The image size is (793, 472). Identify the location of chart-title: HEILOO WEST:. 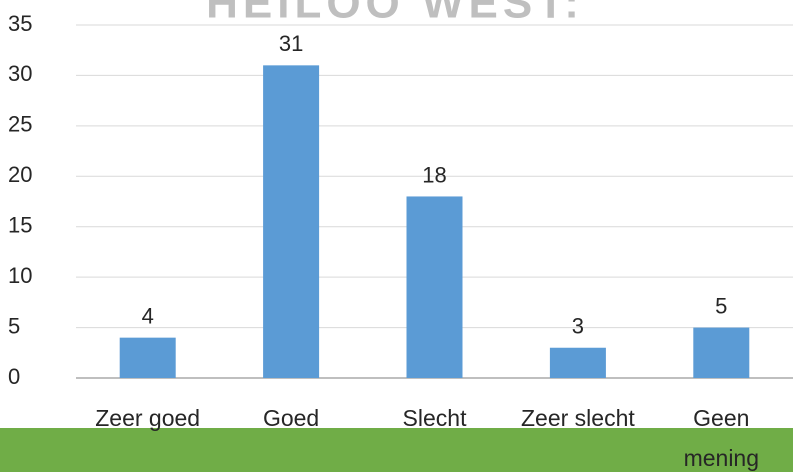
(395, 14).